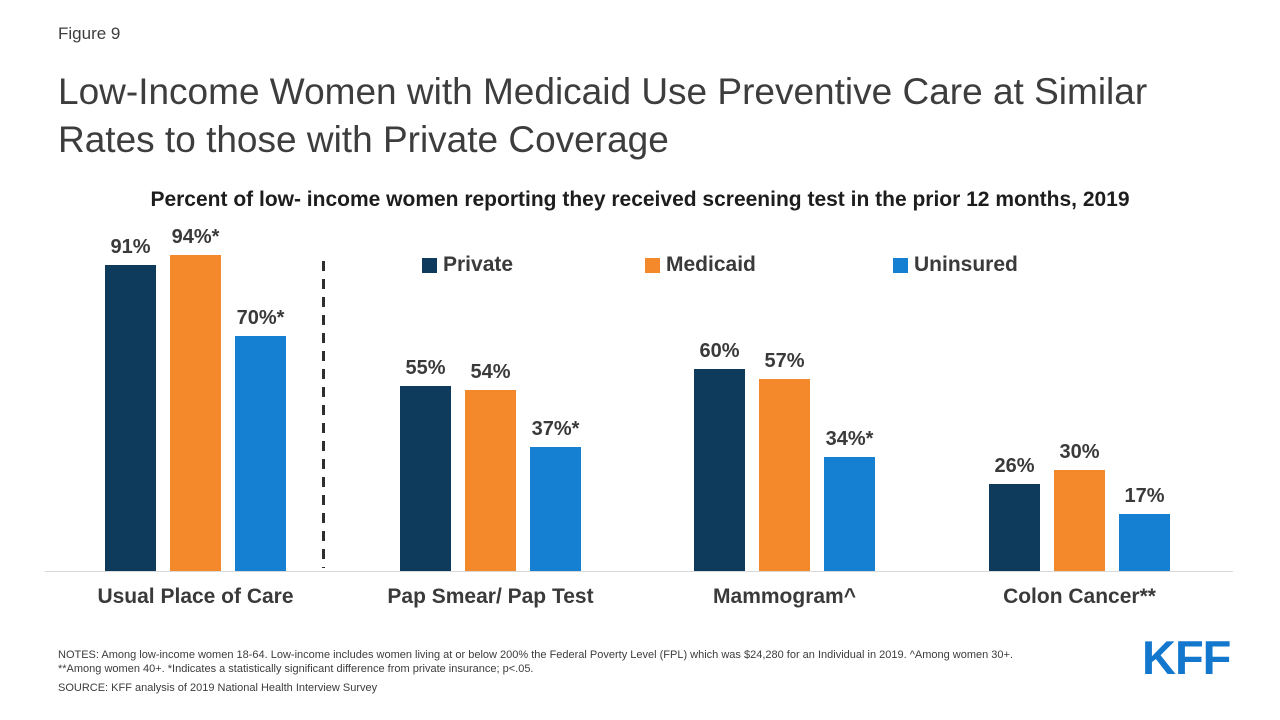  Describe the element at coordinates (425, 368) in the screenshot. I see `bar-value-label-private-pap-smear-pap-test: 55%` at that location.